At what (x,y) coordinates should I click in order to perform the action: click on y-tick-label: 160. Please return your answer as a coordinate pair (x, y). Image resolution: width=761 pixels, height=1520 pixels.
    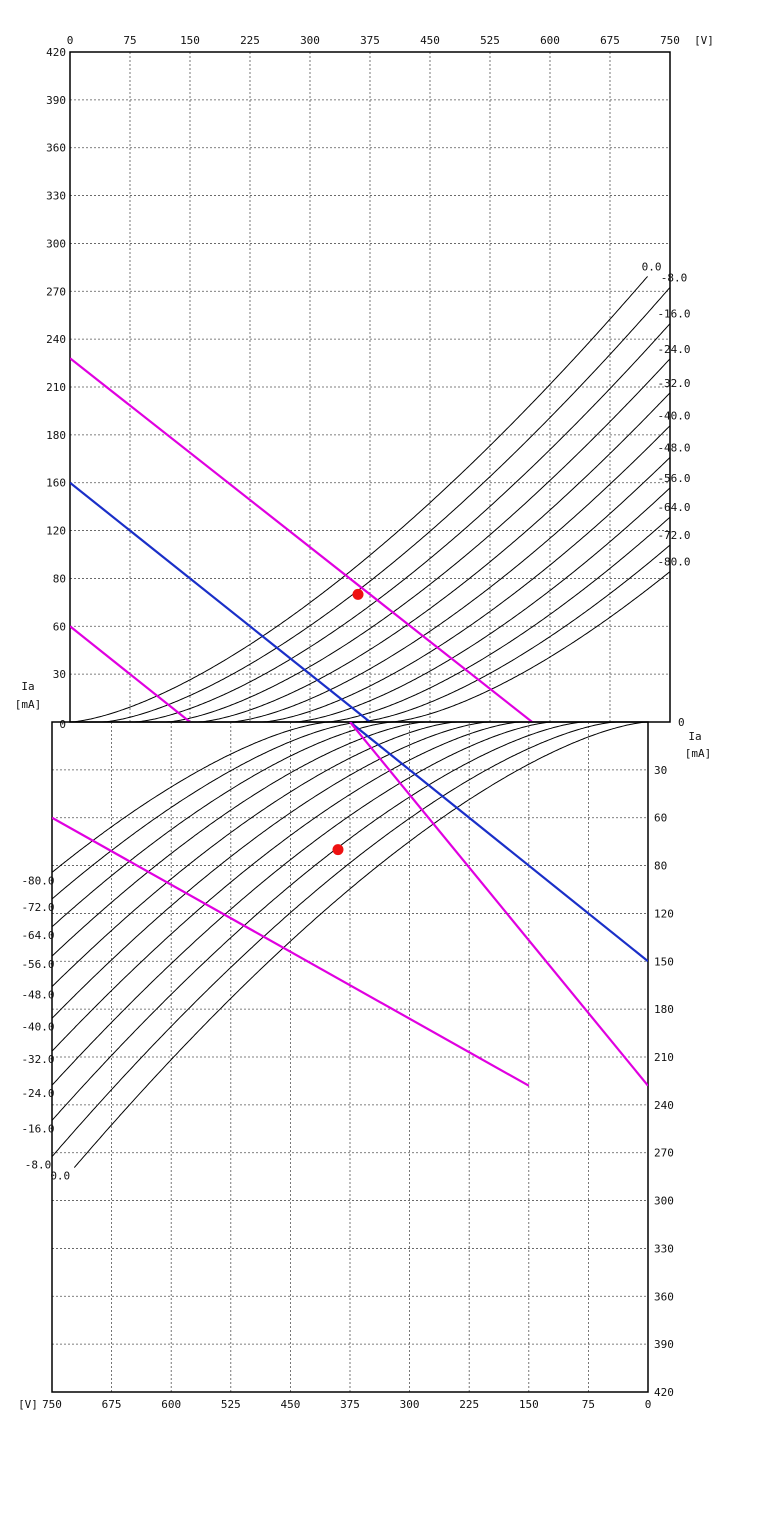
    Looking at the image, I should click on (56, 483).